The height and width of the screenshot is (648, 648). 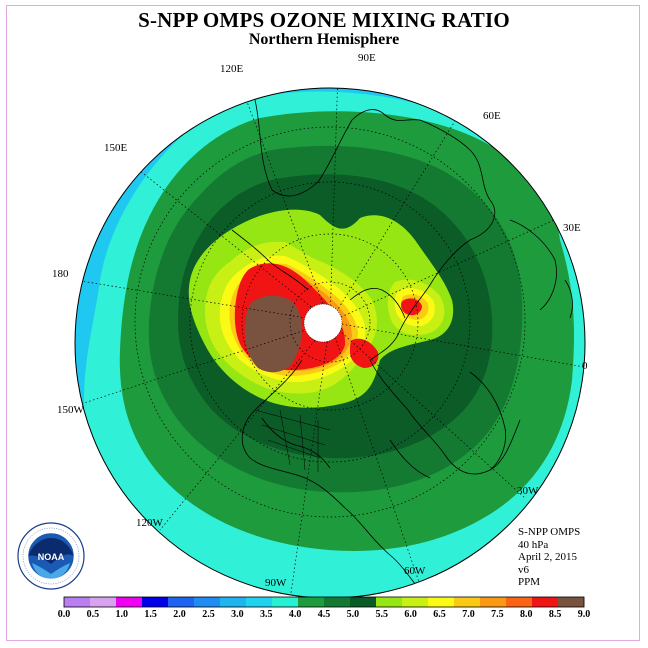 I want to click on colorbar-tick-label: 1.5, so click(x=150, y=614).